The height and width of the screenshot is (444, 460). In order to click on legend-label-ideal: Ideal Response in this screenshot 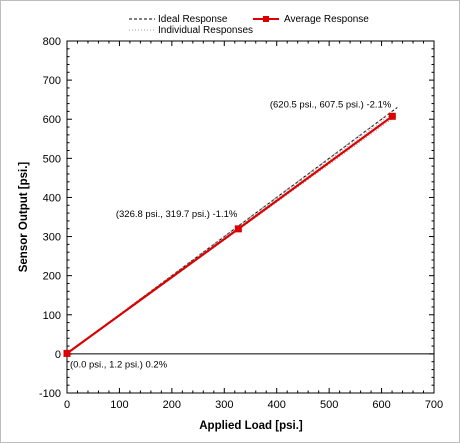, I will do `click(193, 19)`.